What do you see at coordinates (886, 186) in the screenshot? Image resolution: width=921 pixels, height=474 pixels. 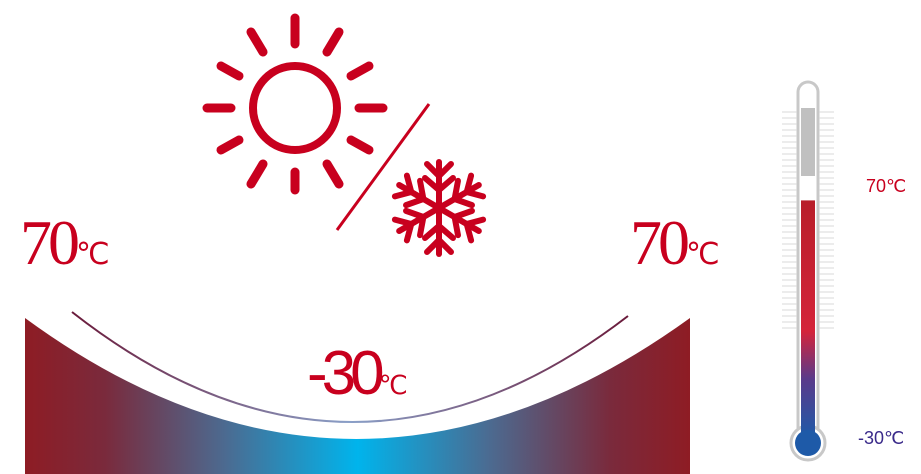 I see `thermometer-max-label: 70℃` at bounding box center [886, 186].